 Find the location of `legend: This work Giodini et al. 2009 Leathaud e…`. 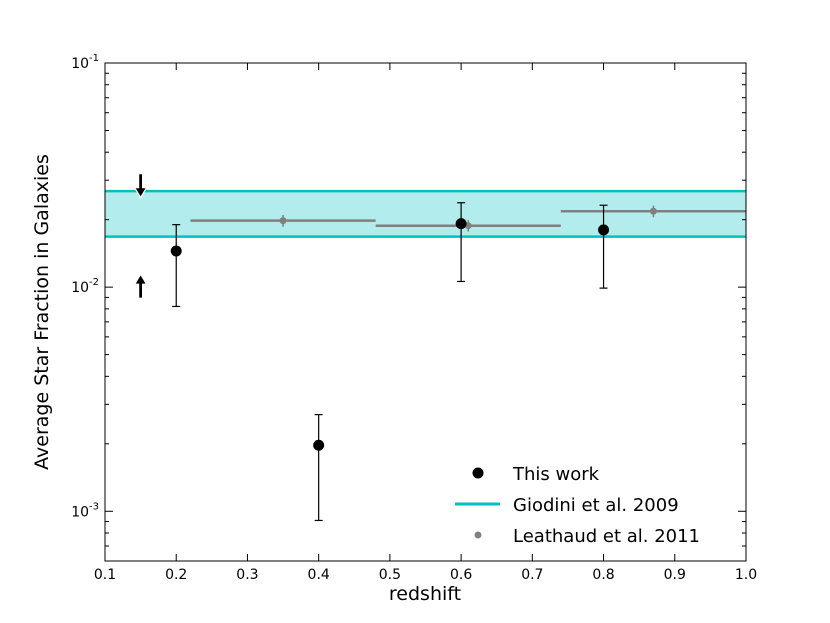

legend: This work Giodini et al. 2009 Leathaud e… is located at coordinates (577, 505).